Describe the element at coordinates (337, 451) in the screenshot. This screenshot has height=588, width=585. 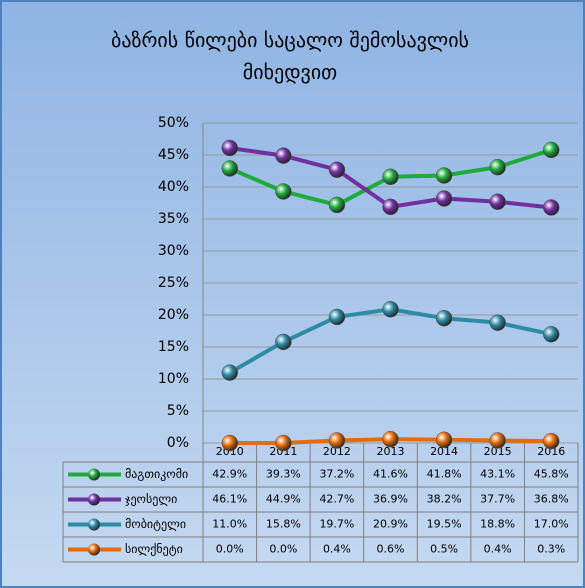
I see `x-tick-label: 2012` at that location.